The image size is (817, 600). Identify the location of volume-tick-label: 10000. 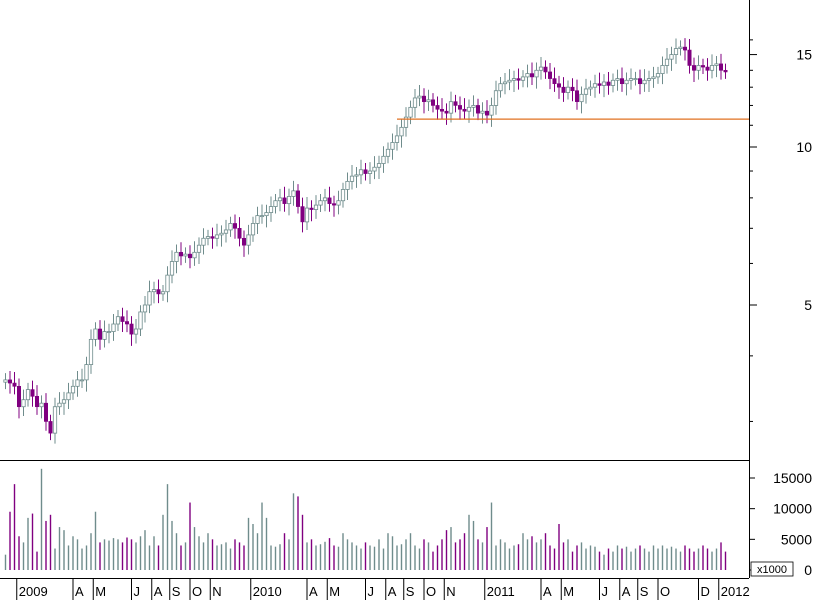
(792, 509).